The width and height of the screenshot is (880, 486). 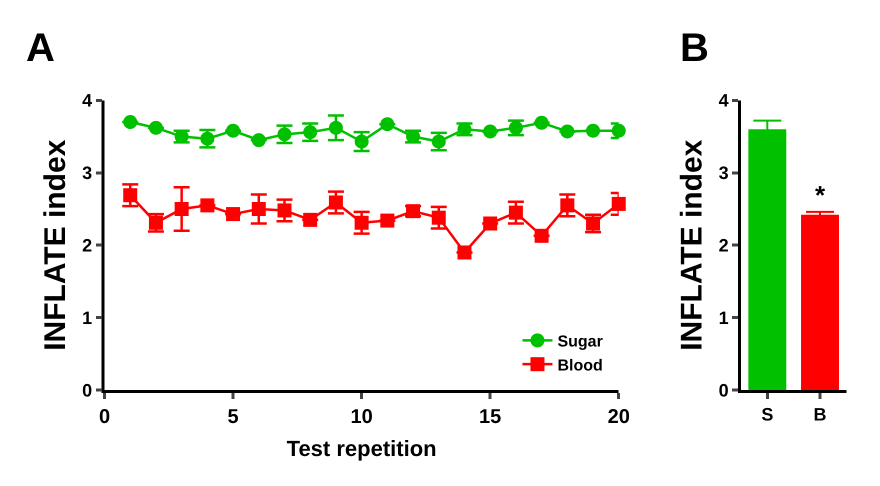 What do you see at coordinates (820, 414) in the screenshot?
I see `x-tick-label: B` at bounding box center [820, 414].